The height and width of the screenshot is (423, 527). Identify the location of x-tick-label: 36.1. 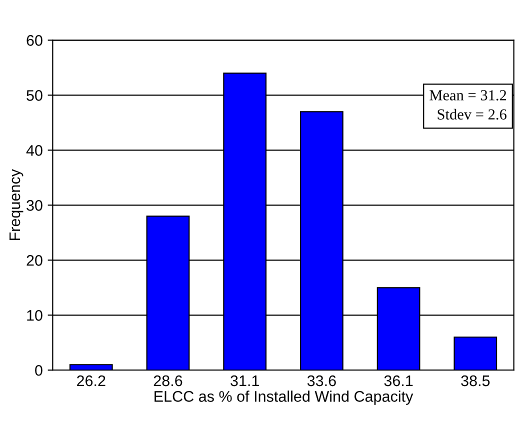
(398, 380).